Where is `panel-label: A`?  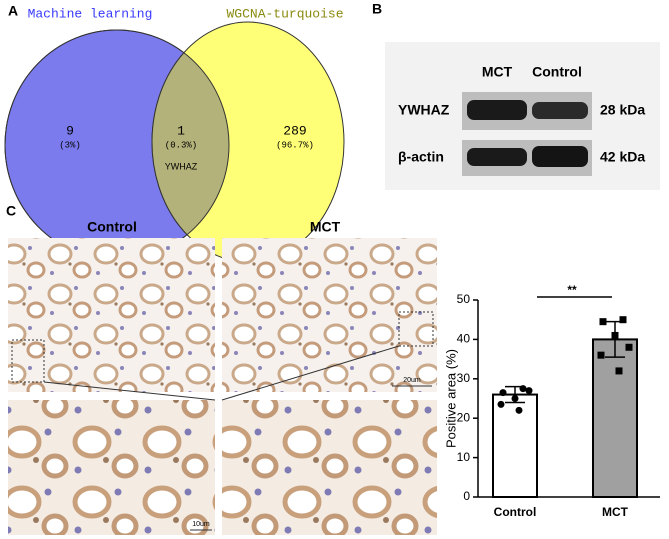
panel-label: A is located at coordinates (13, 11).